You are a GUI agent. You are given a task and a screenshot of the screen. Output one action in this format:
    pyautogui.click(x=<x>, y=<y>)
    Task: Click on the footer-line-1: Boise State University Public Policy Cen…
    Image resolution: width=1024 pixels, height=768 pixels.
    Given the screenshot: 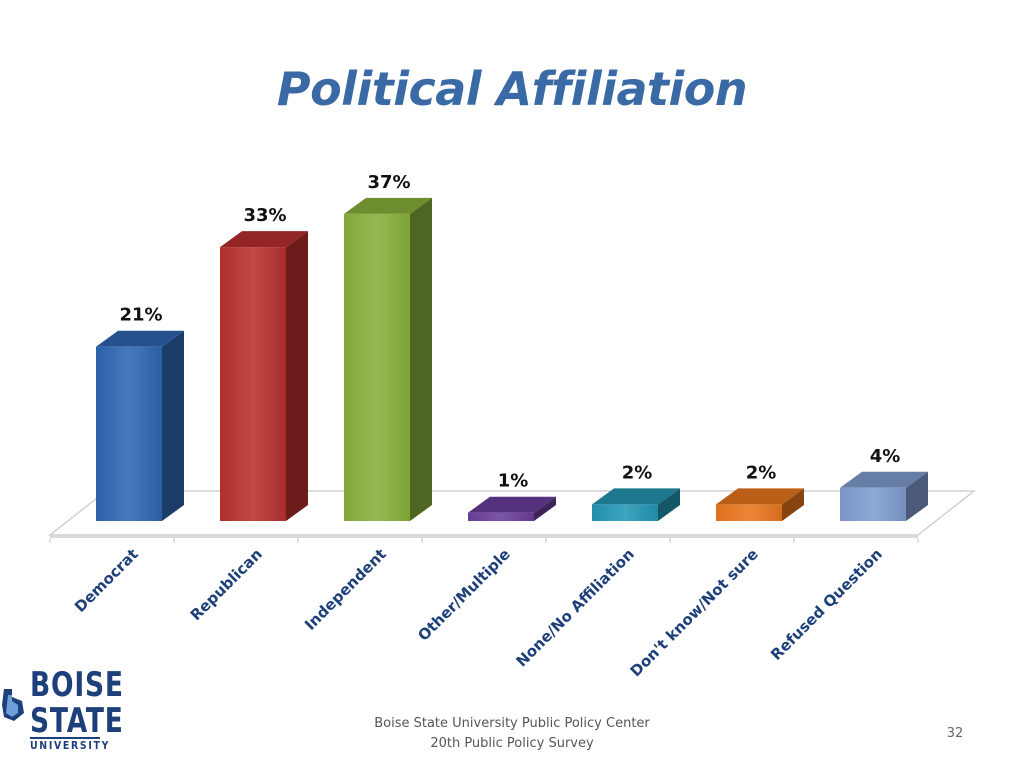 What is the action you would take?
    pyautogui.click(x=512, y=723)
    